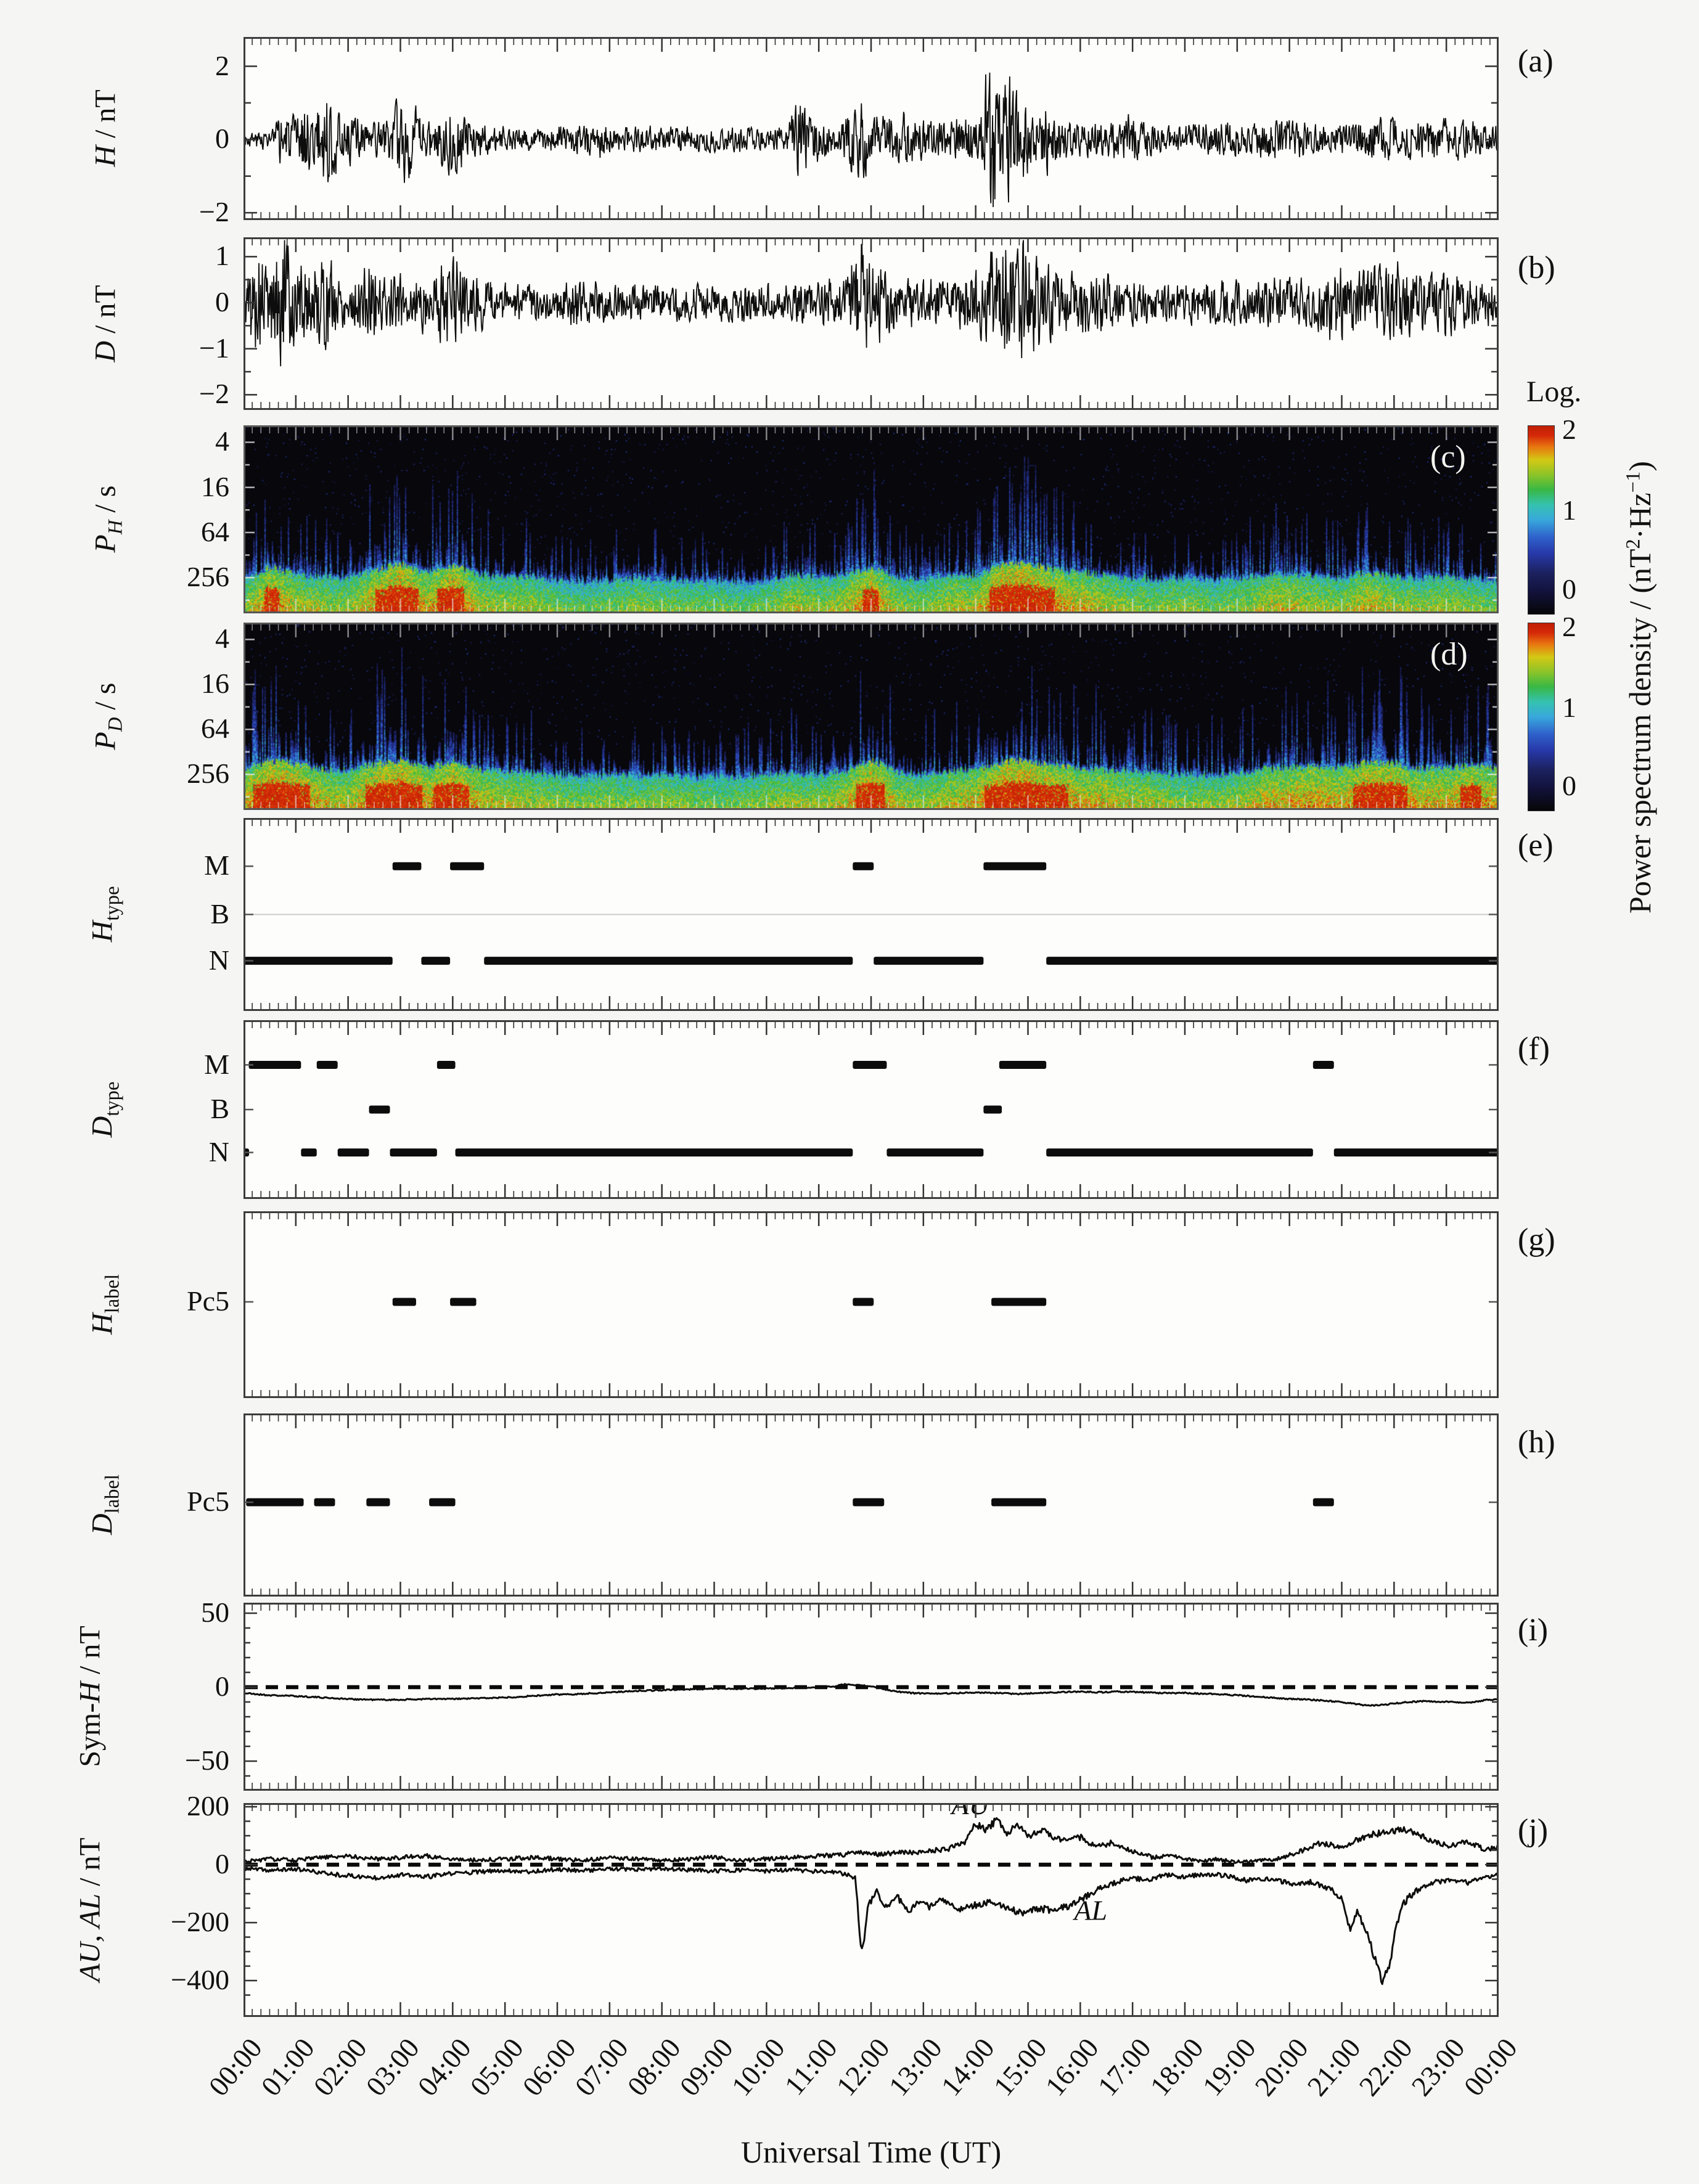 The height and width of the screenshot is (2184, 1699). What do you see at coordinates (218, 960) in the screenshot?
I see `y-tick-label-e: N` at bounding box center [218, 960].